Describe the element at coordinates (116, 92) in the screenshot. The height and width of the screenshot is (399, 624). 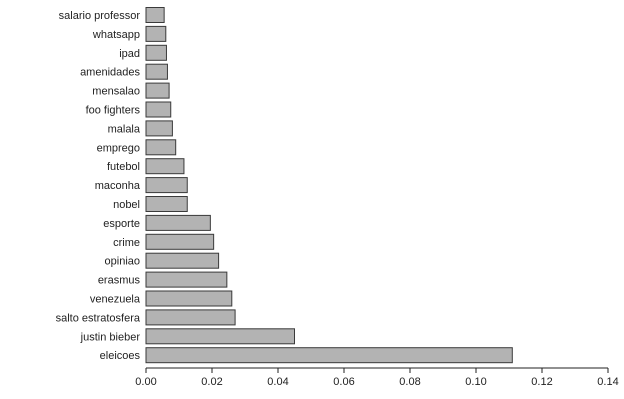
I see `category-label: mensalao` at that location.